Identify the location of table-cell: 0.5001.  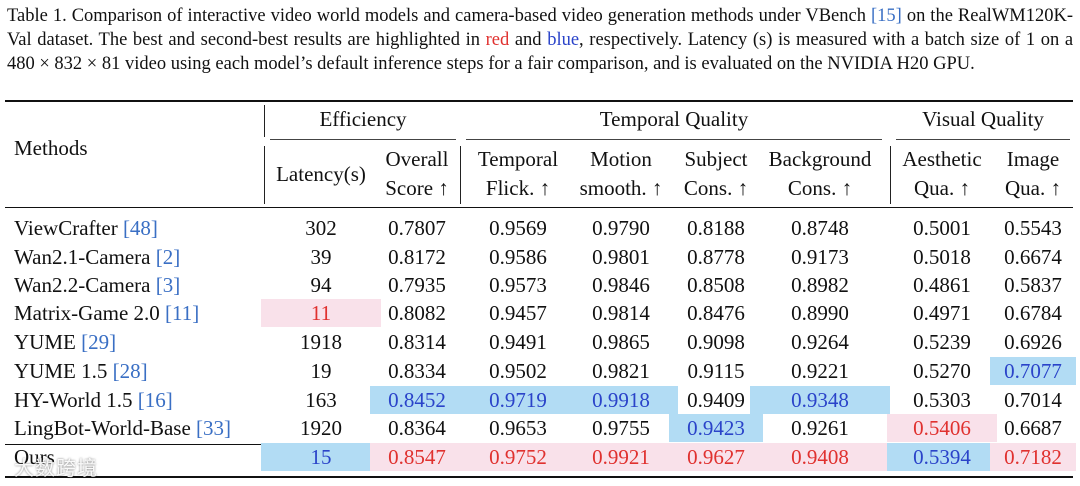
(942, 228).